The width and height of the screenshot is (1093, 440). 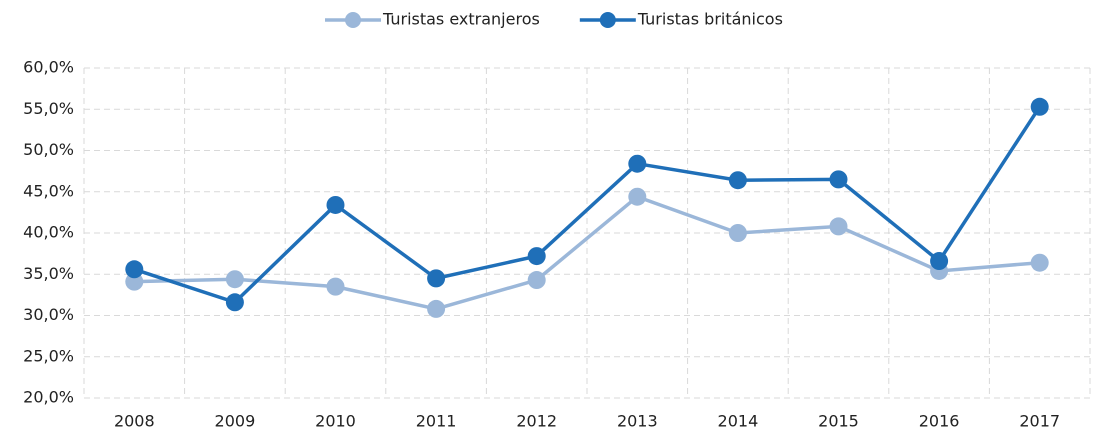 What do you see at coordinates (637, 421) in the screenshot?
I see `x-tick-label: 2013` at bounding box center [637, 421].